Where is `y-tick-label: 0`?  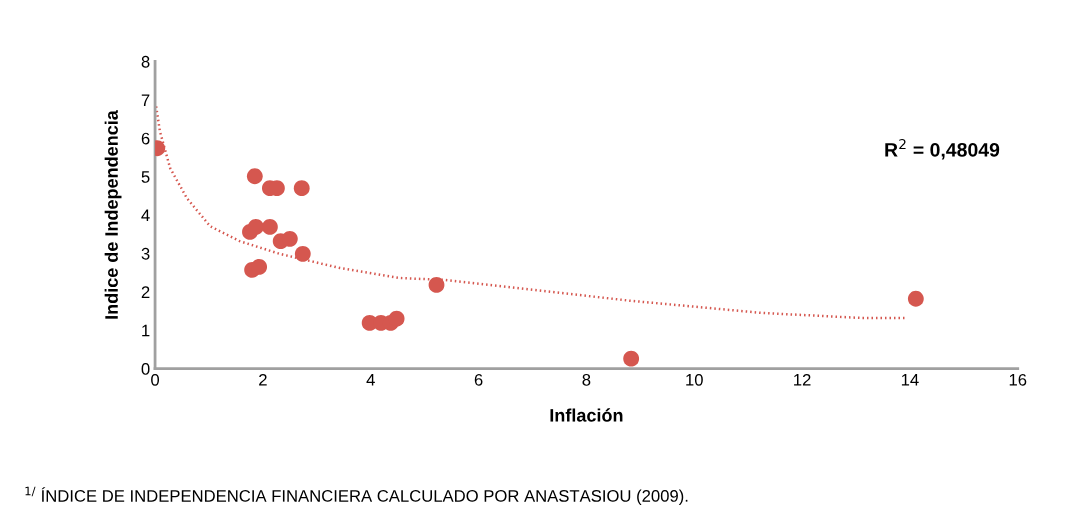
y-tick-label: 0 is located at coordinates (145, 369).